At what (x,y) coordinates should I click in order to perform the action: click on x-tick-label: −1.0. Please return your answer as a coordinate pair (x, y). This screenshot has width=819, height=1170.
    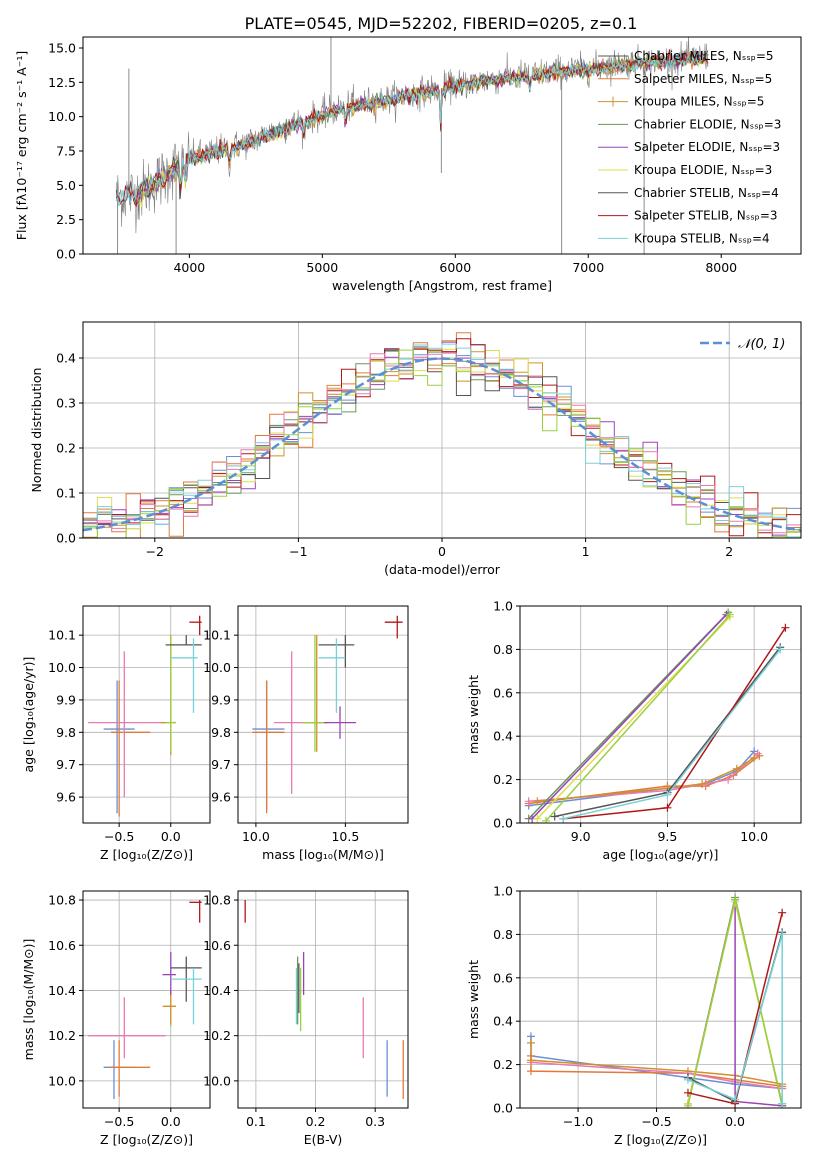
    Looking at the image, I should click on (578, 1121).